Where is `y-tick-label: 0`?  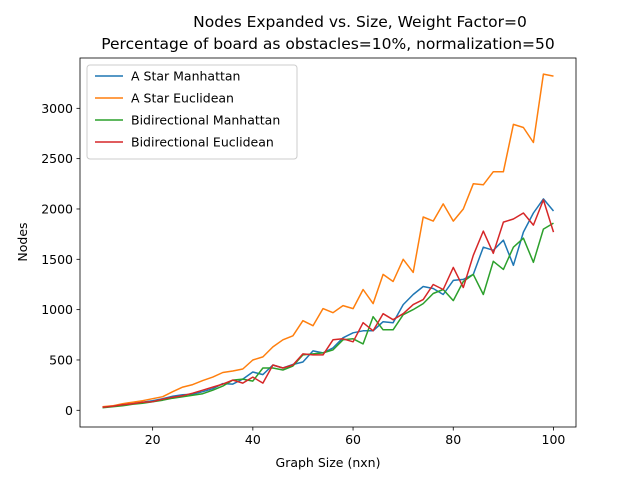
y-tick-label: 0 is located at coordinates (69, 410).